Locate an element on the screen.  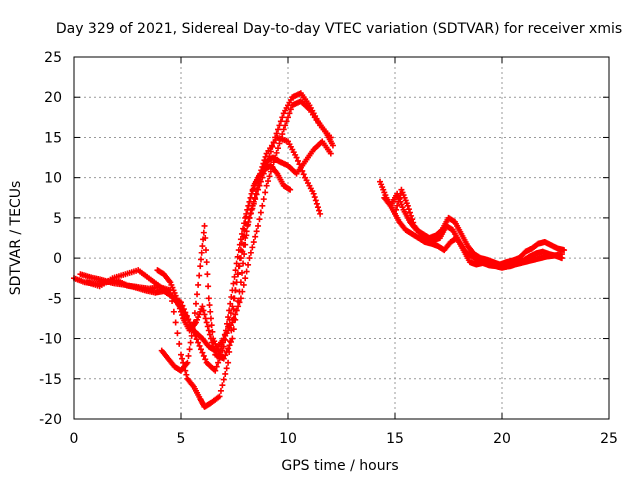
y-tick-label: 15 is located at coordinates (53, 138).